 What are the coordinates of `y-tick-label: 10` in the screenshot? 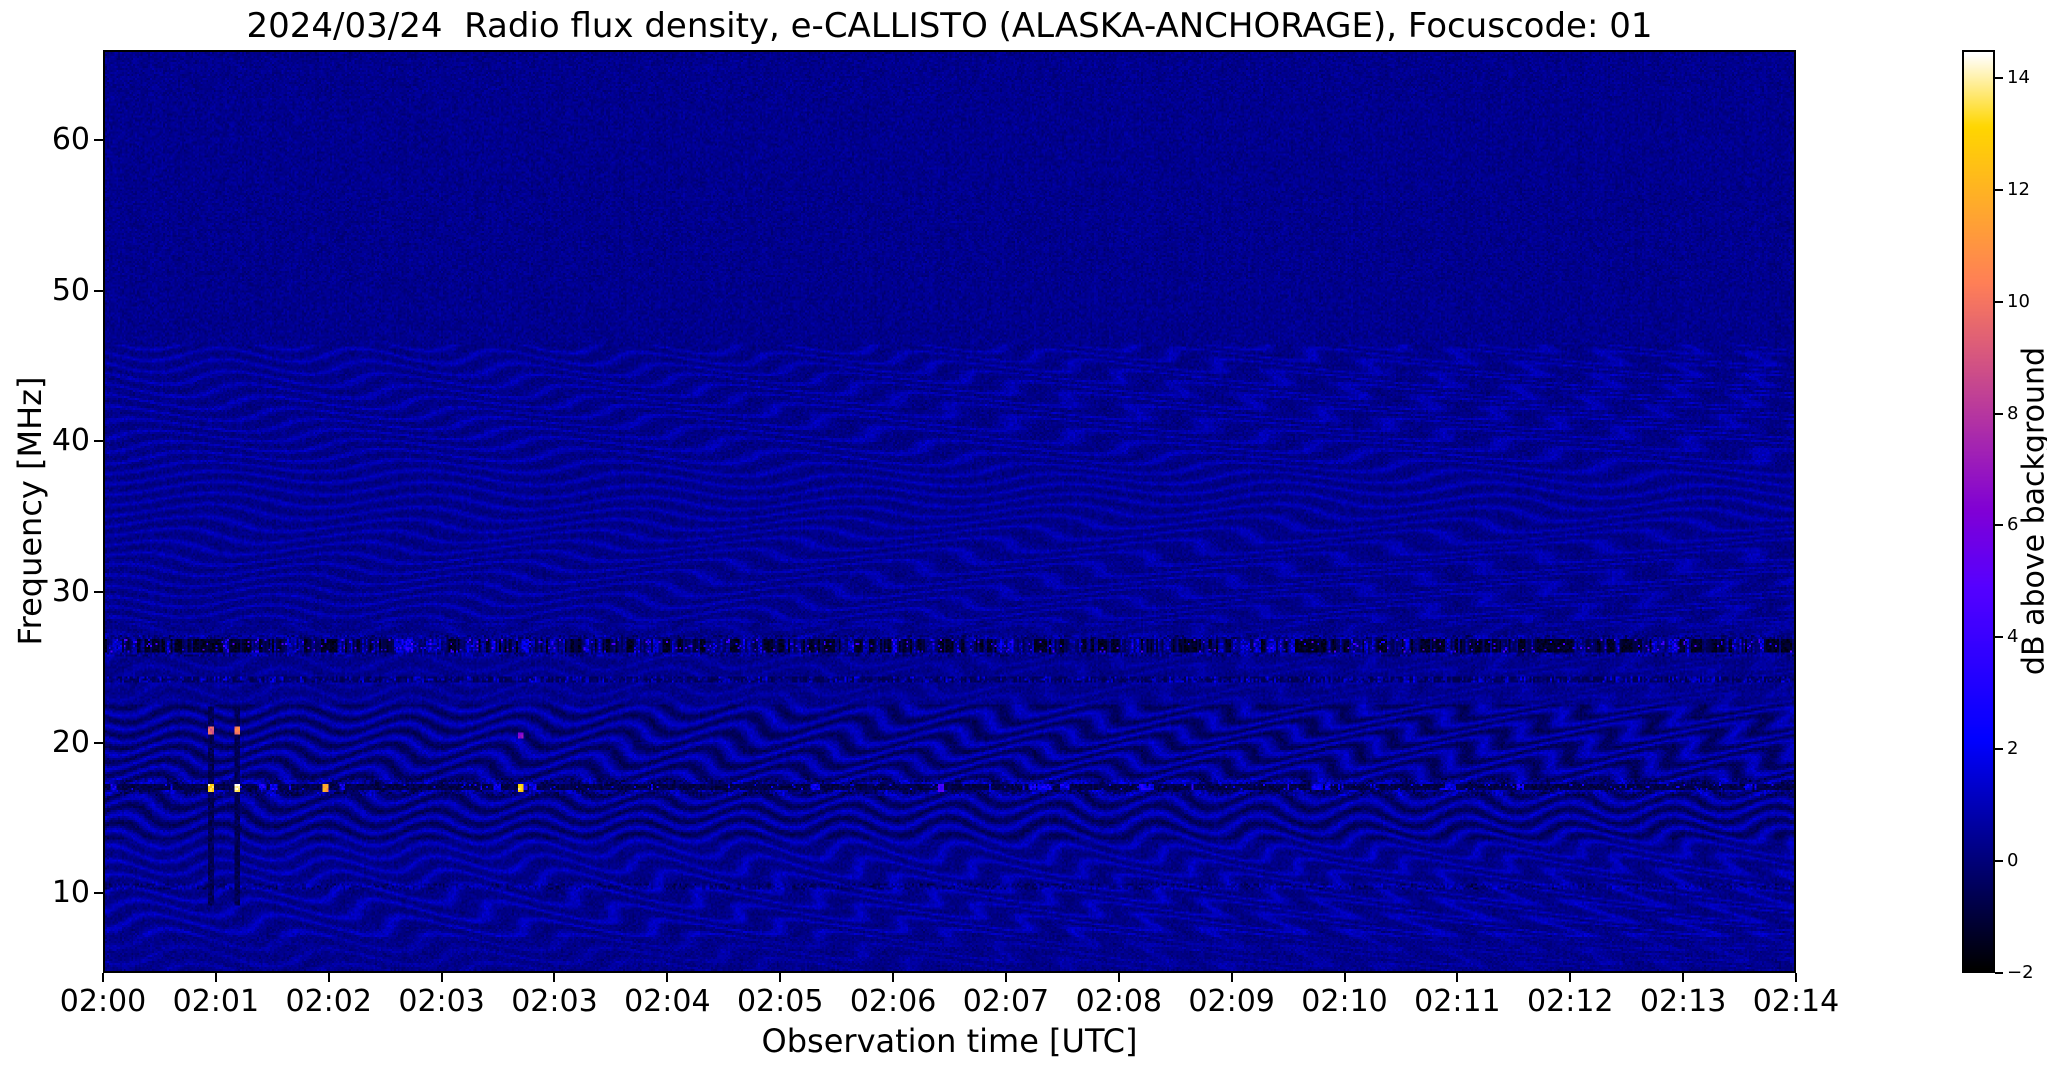 It's located at (70, 893).